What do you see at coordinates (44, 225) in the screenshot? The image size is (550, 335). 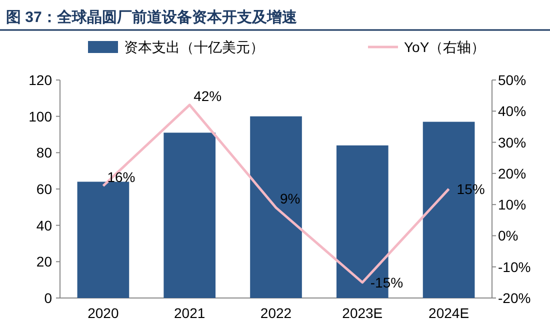 I see `y-tick-label: 40` at bounding box center [44, 225].